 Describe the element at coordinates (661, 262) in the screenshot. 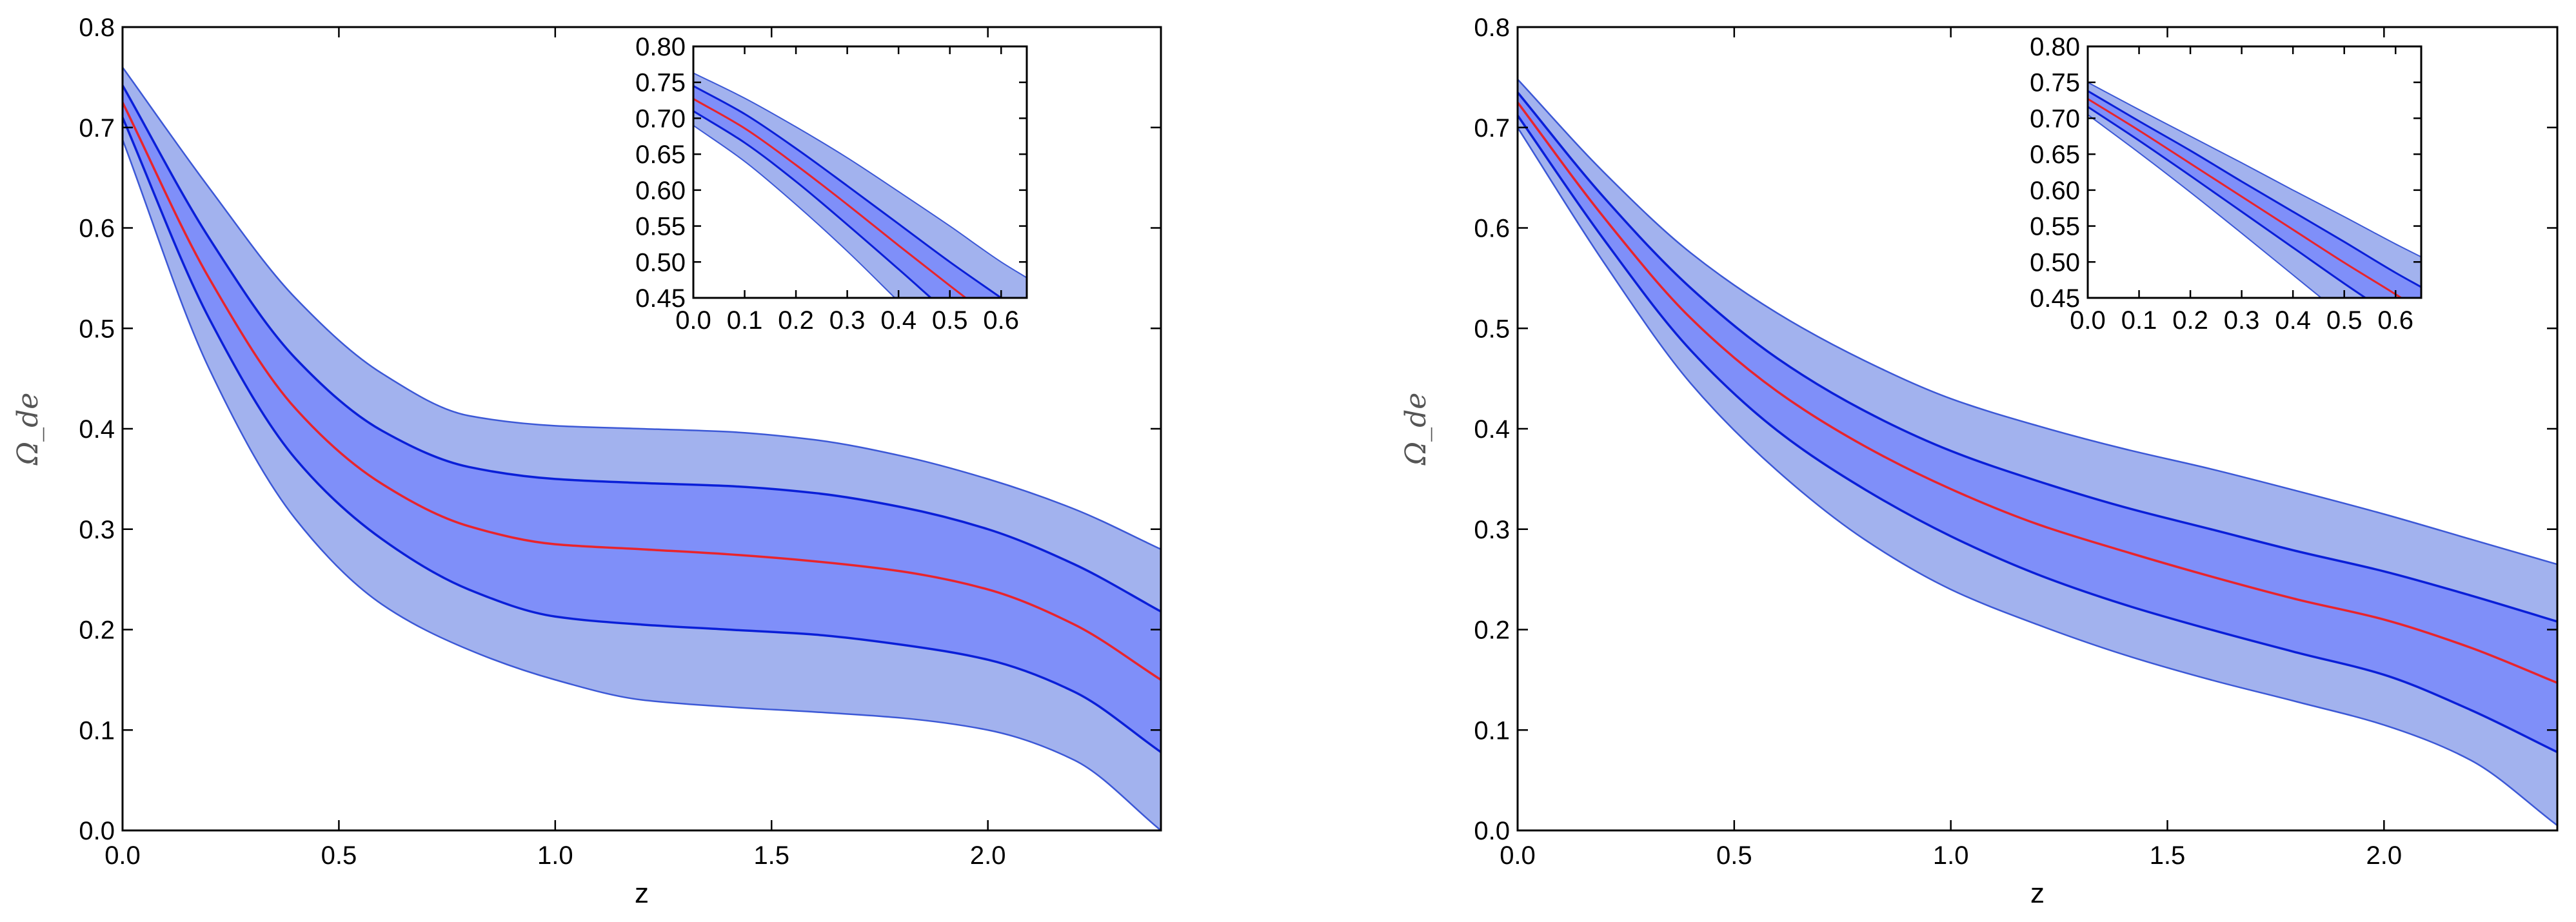

I see `left-inset-y-tick-label: 0.50` at that location.